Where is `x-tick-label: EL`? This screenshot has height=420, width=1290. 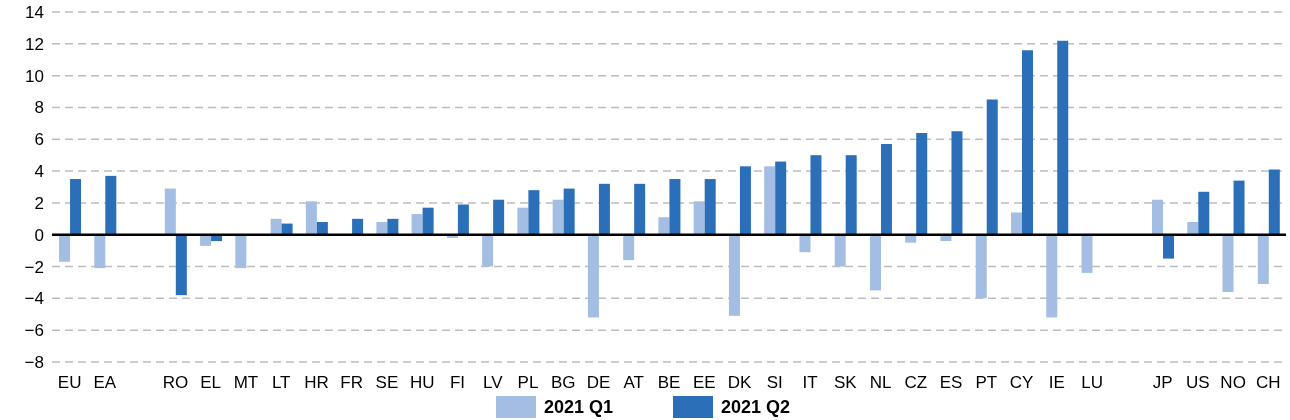 x-tick-label: EL is located at coordinates (211, 383).